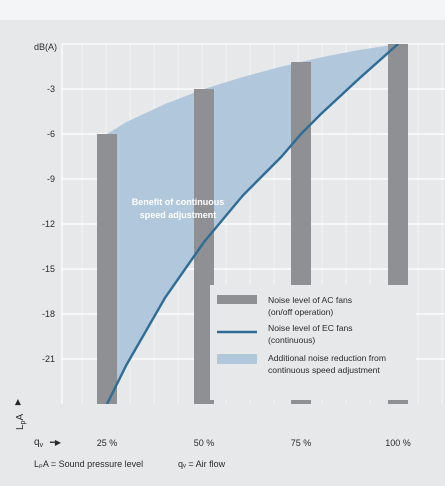 The image size is (445, 486). Describe the element at coordinates (222, 10) in the screenshot. I see `top-strip` at that location.